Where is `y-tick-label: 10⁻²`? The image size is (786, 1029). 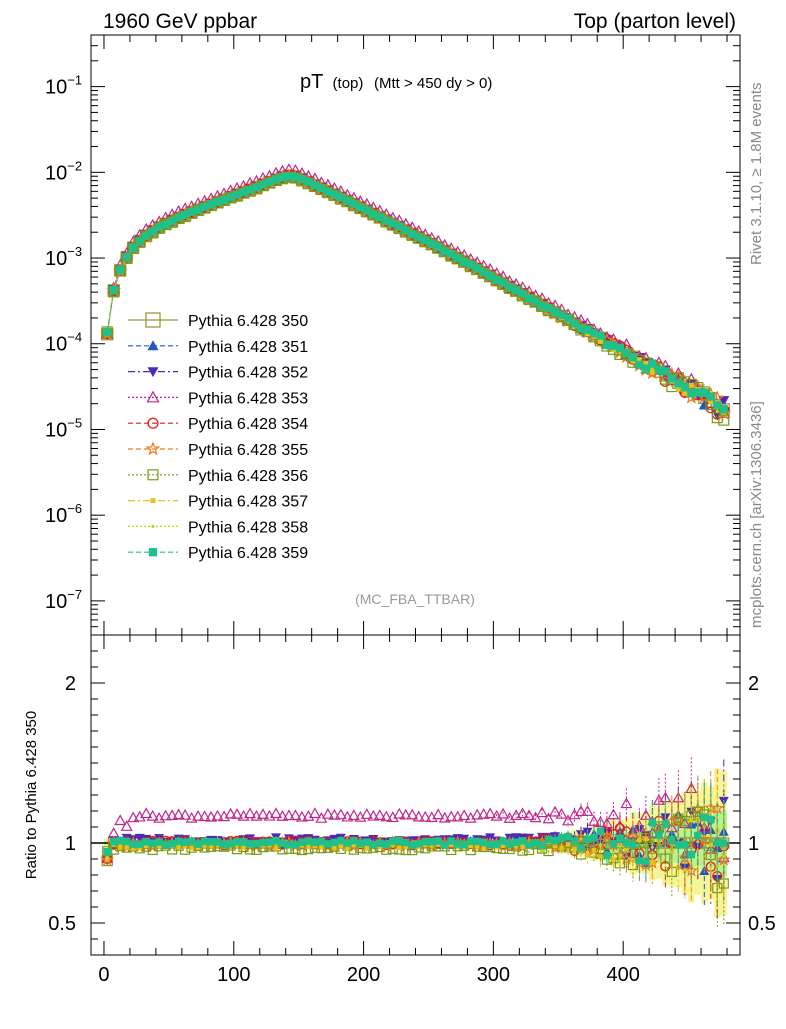
y-tick-label: 10⁻² is located at coordinates (63, 171).